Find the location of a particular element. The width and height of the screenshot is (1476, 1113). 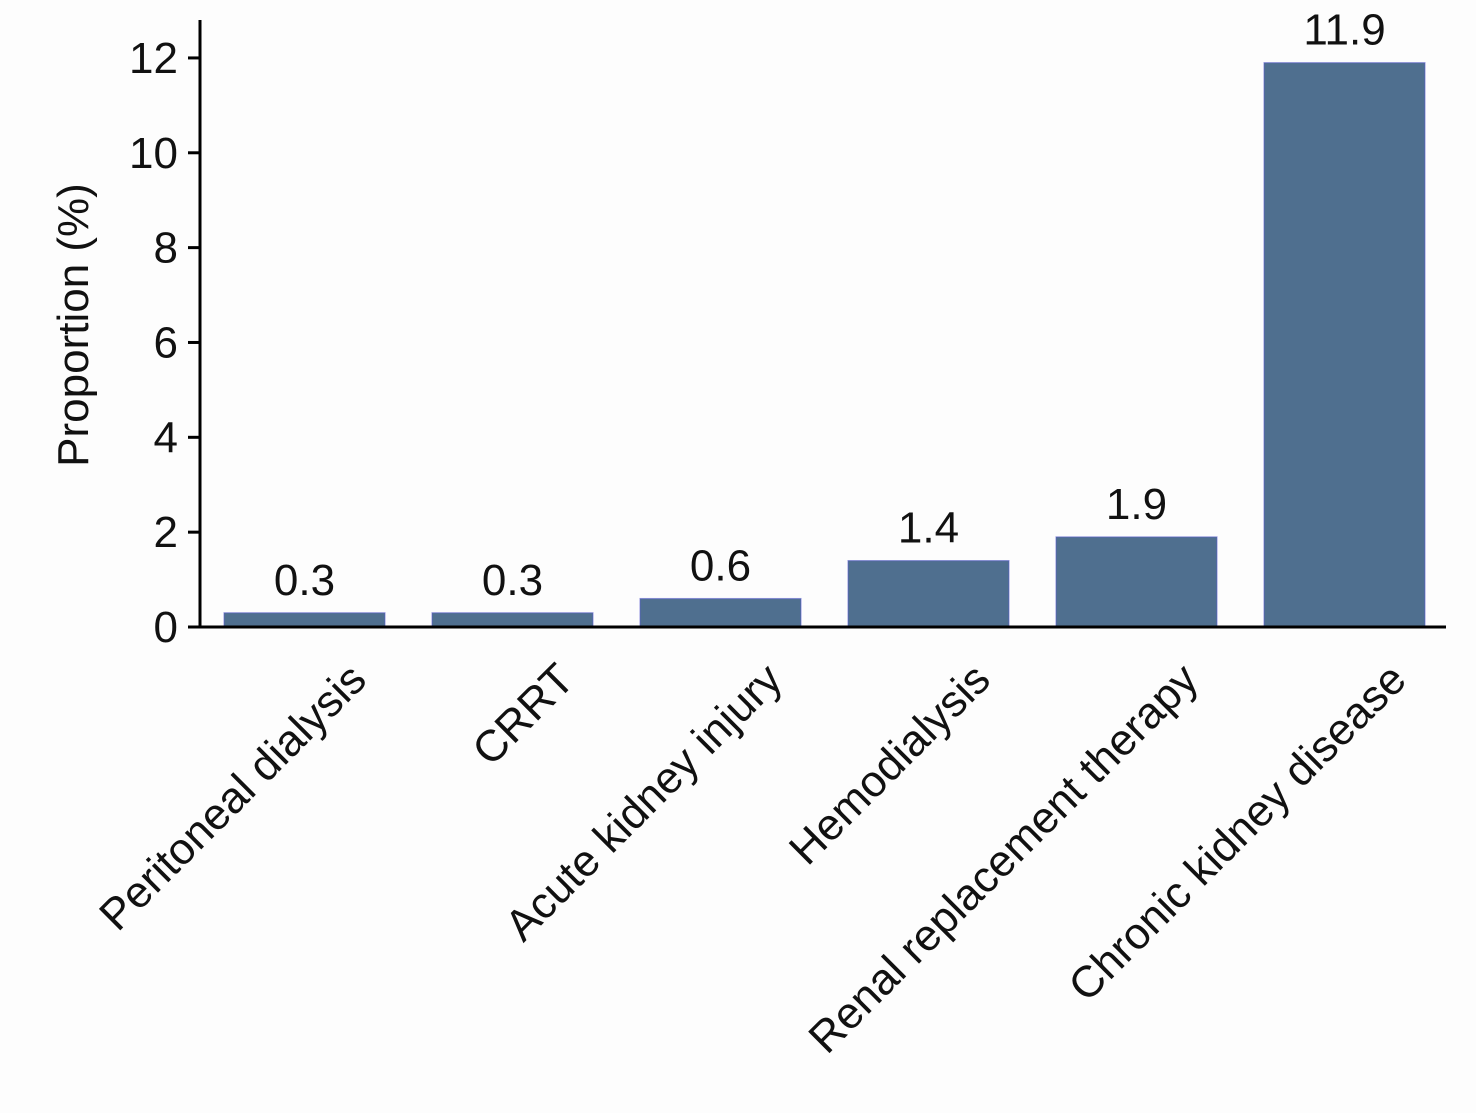

y-tick-label: 12 is located at coordinates (153, 58).